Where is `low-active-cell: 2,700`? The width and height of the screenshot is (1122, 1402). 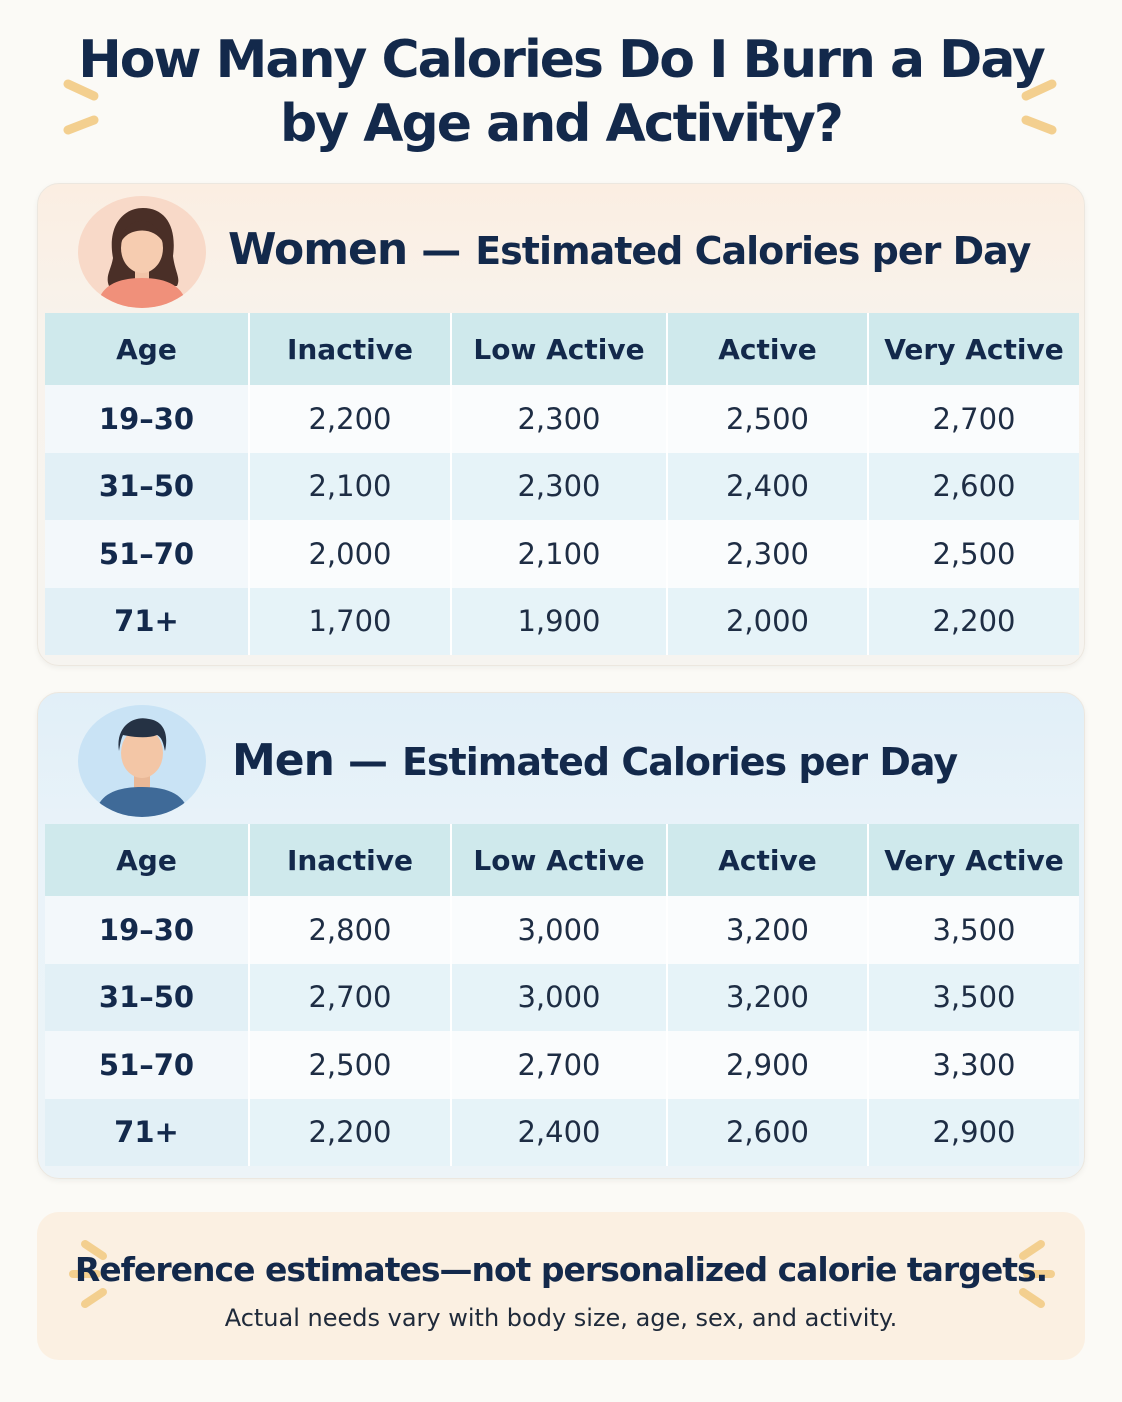 low-active-cell: 2,700 is located at coordinates (559, 1065).